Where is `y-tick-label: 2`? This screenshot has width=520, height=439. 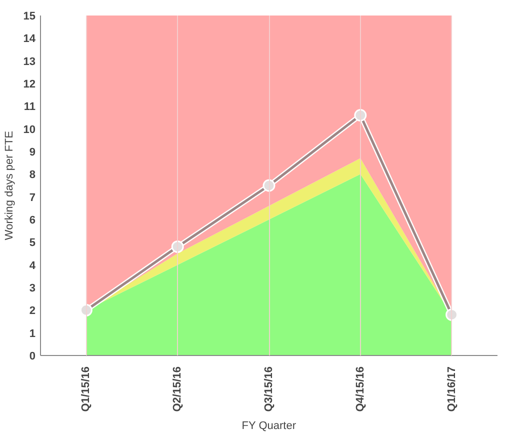
y-tick-label: 2 is located at coordinates (32, 311).